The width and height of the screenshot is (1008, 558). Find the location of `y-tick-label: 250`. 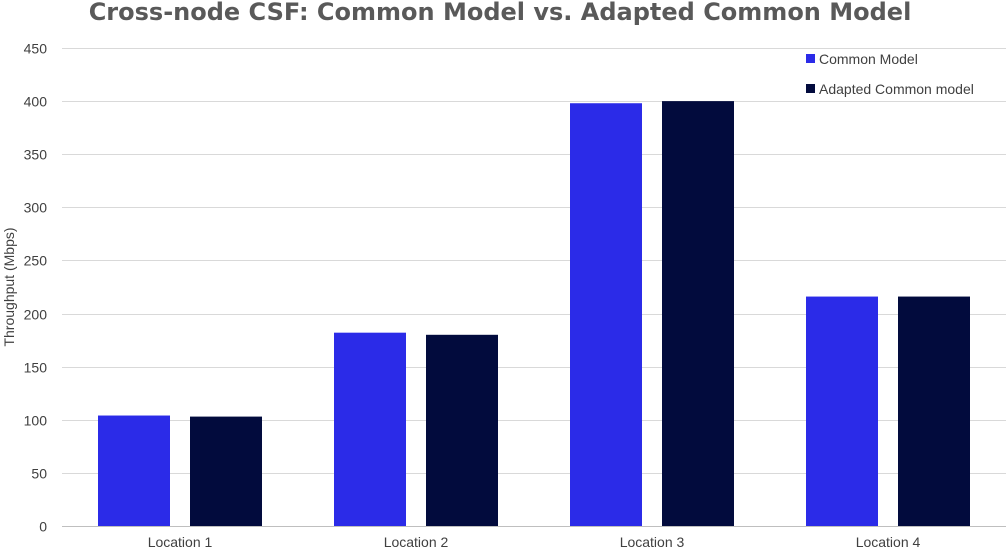

y-tick-label: 250 is located at coordinates (36, 261).